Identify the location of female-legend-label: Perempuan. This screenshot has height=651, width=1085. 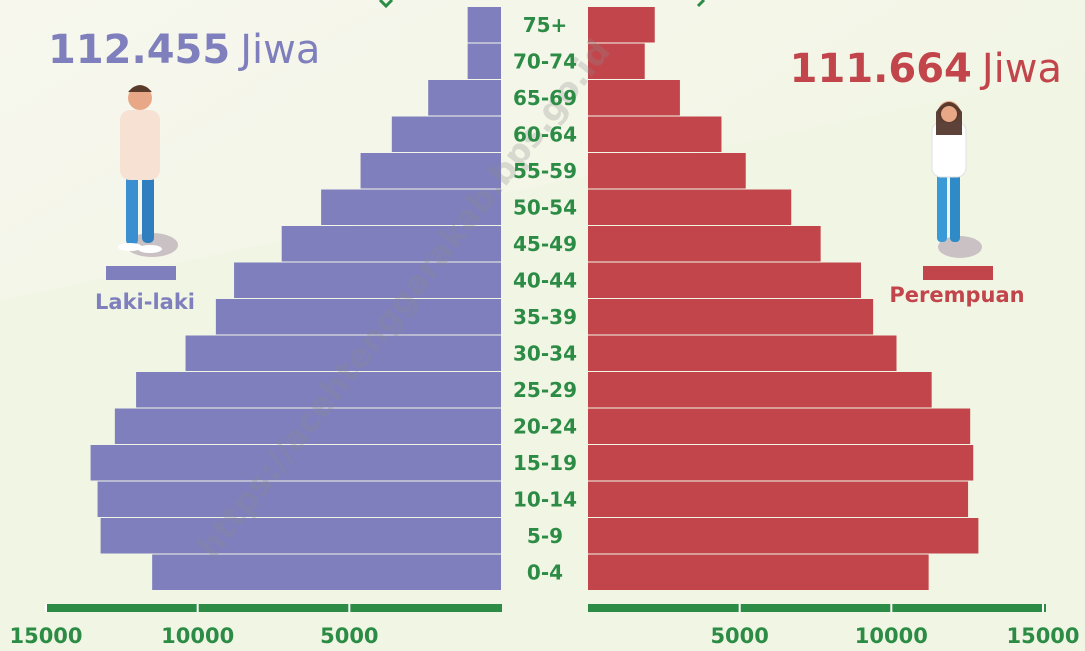
(956, 295).